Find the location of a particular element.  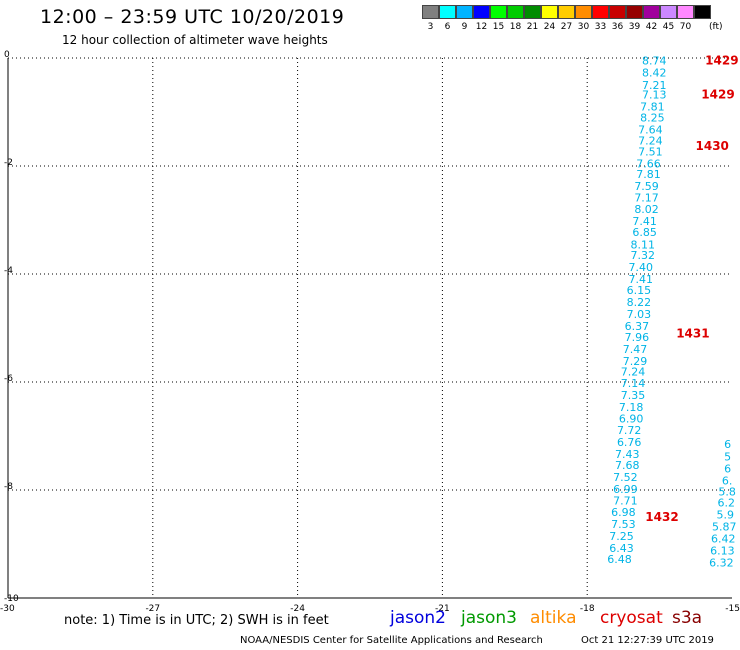

wave-height-label: 7.53 is located at coordinates (623, 524).